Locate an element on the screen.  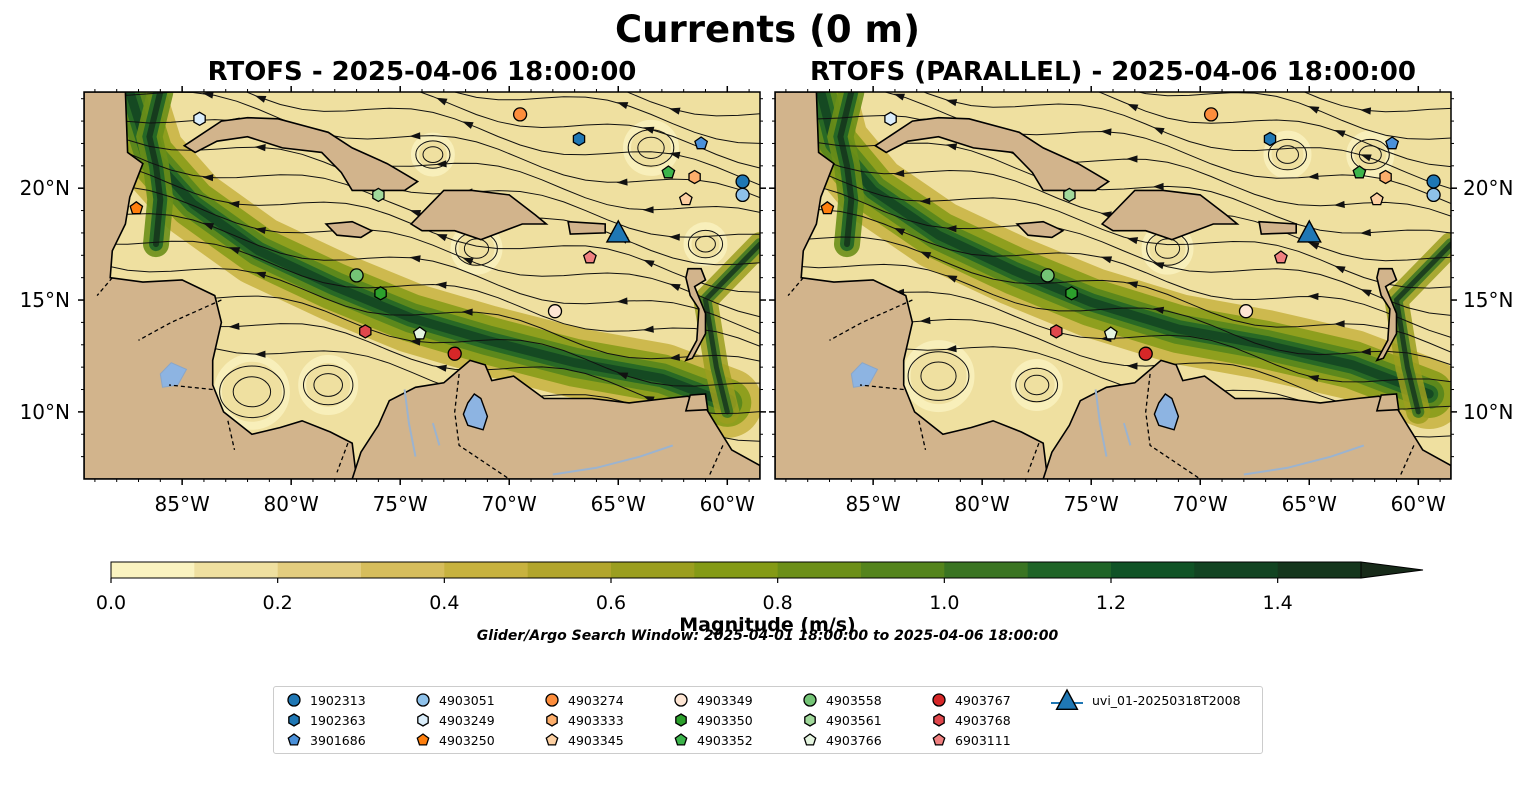
legend-item: 4903249 is located at coordinates (455, 720).